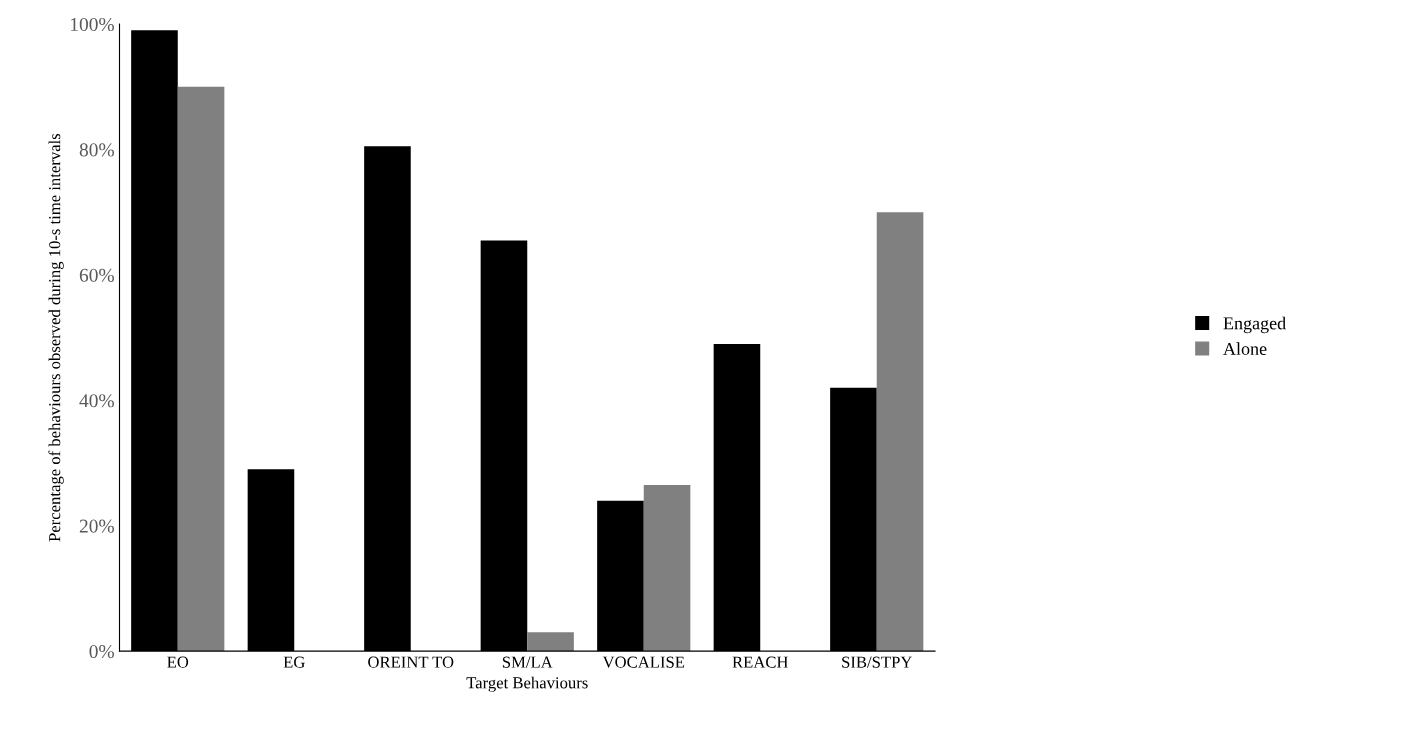 This screenshot has height=730, width=1406. What do you see at coordinates (411, 662) in the screenshot?
I see `x-tick-label: OREINT TO` at bounding box center [411, 662].